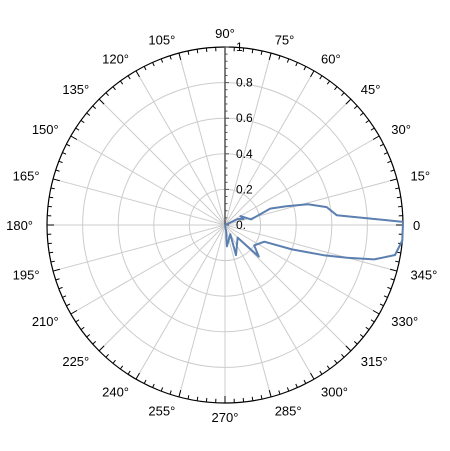 This screenshot has width=450, height=451. What do you see at coordinates (241, 225) in the screenshot?
I see `radial-tick-label: 0.` at bounding box center [241, 225].